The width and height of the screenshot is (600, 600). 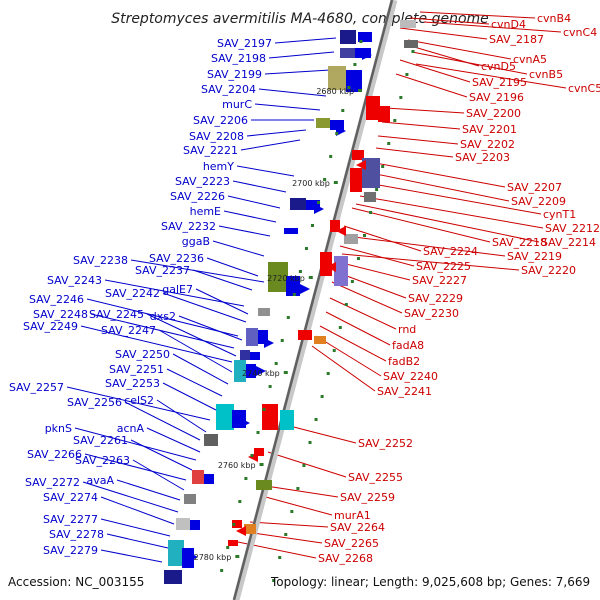 I want to click on gene-label-reverse: fadA8, so click(x=408, y=345).